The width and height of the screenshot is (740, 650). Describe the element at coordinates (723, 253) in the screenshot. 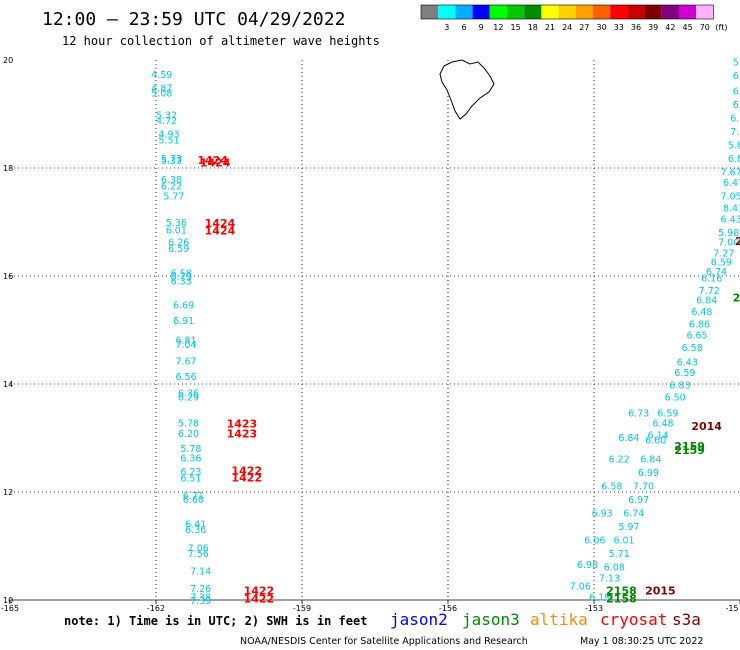

I see `swh-value: 7.27` at that location.